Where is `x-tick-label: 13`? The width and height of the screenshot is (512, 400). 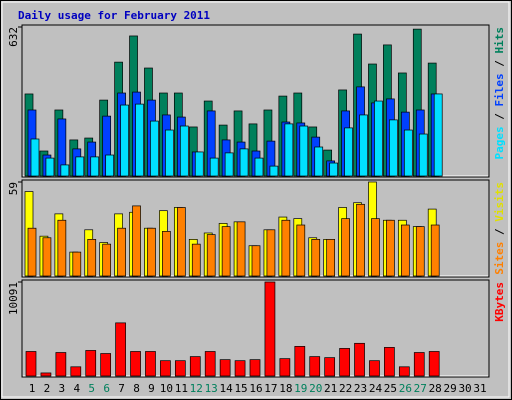 x-tick-label: 13 is located at coordinates (211, 388).